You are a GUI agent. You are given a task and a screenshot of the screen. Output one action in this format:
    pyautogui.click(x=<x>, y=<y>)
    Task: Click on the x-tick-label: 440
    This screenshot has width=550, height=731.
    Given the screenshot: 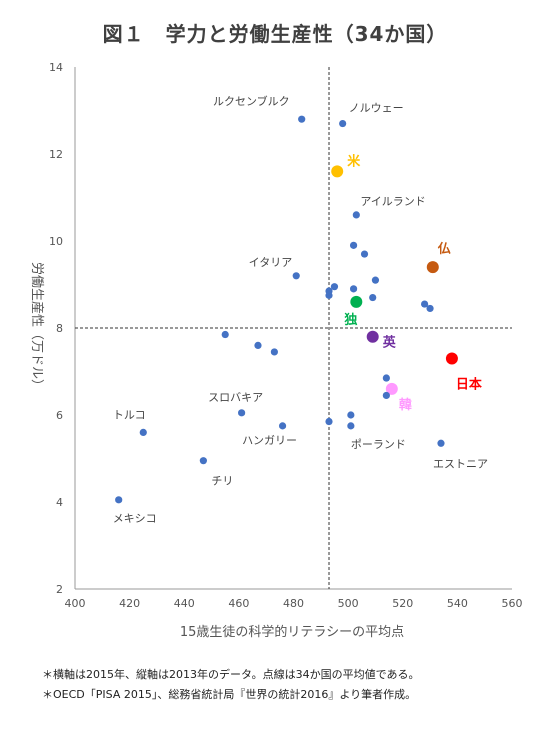 What is the action you would take?
    pyautogui.click(x=184, y=603)
    